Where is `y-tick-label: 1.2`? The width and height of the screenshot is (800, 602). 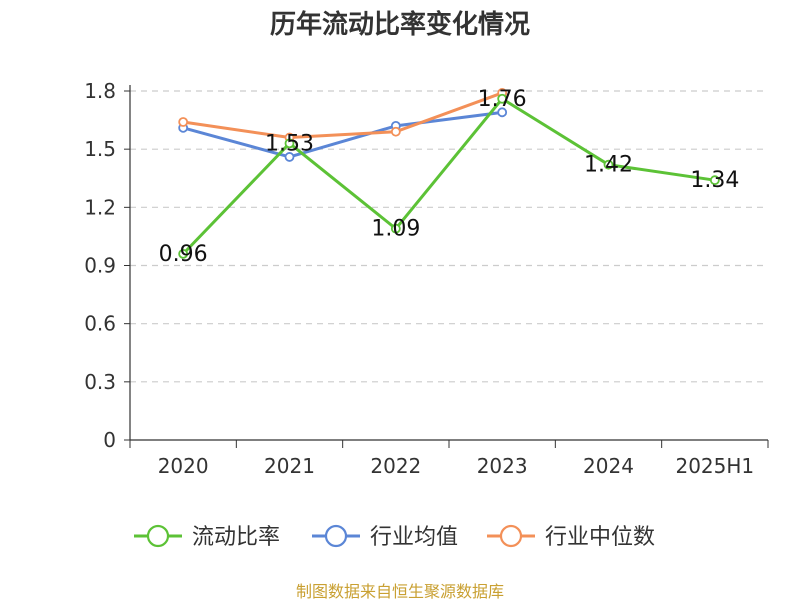
y-tick-label: 1.2 is located at coordinates (100, 207).